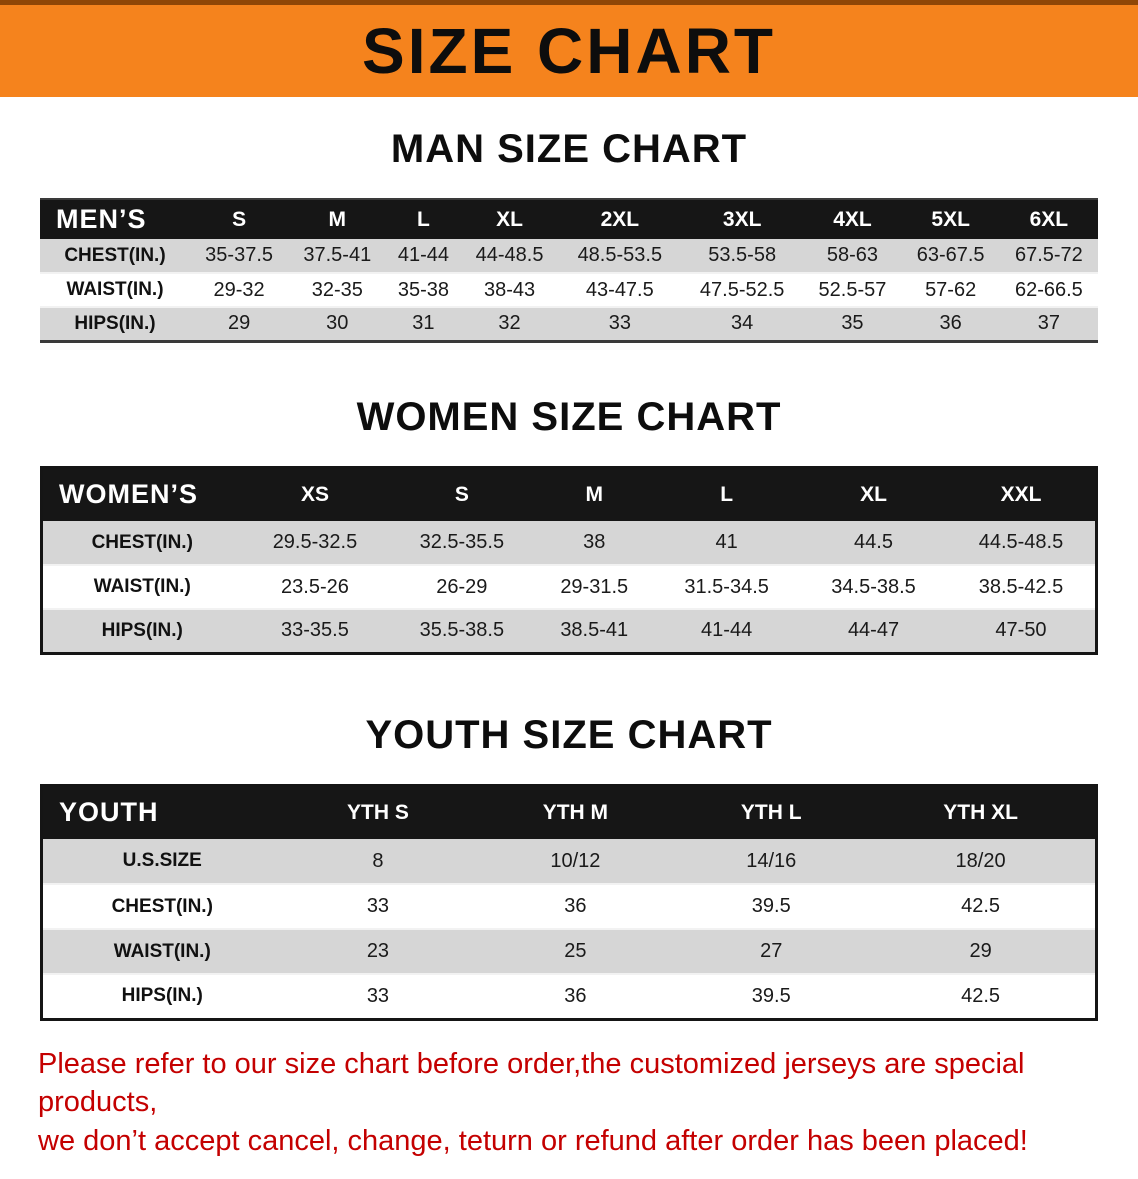 This screenshot has width=1138, height=1179. What do you see at coordinates (337, 324) in the screenshot?
I see `measurement-cell: 30` at bounding box center [337, 324].